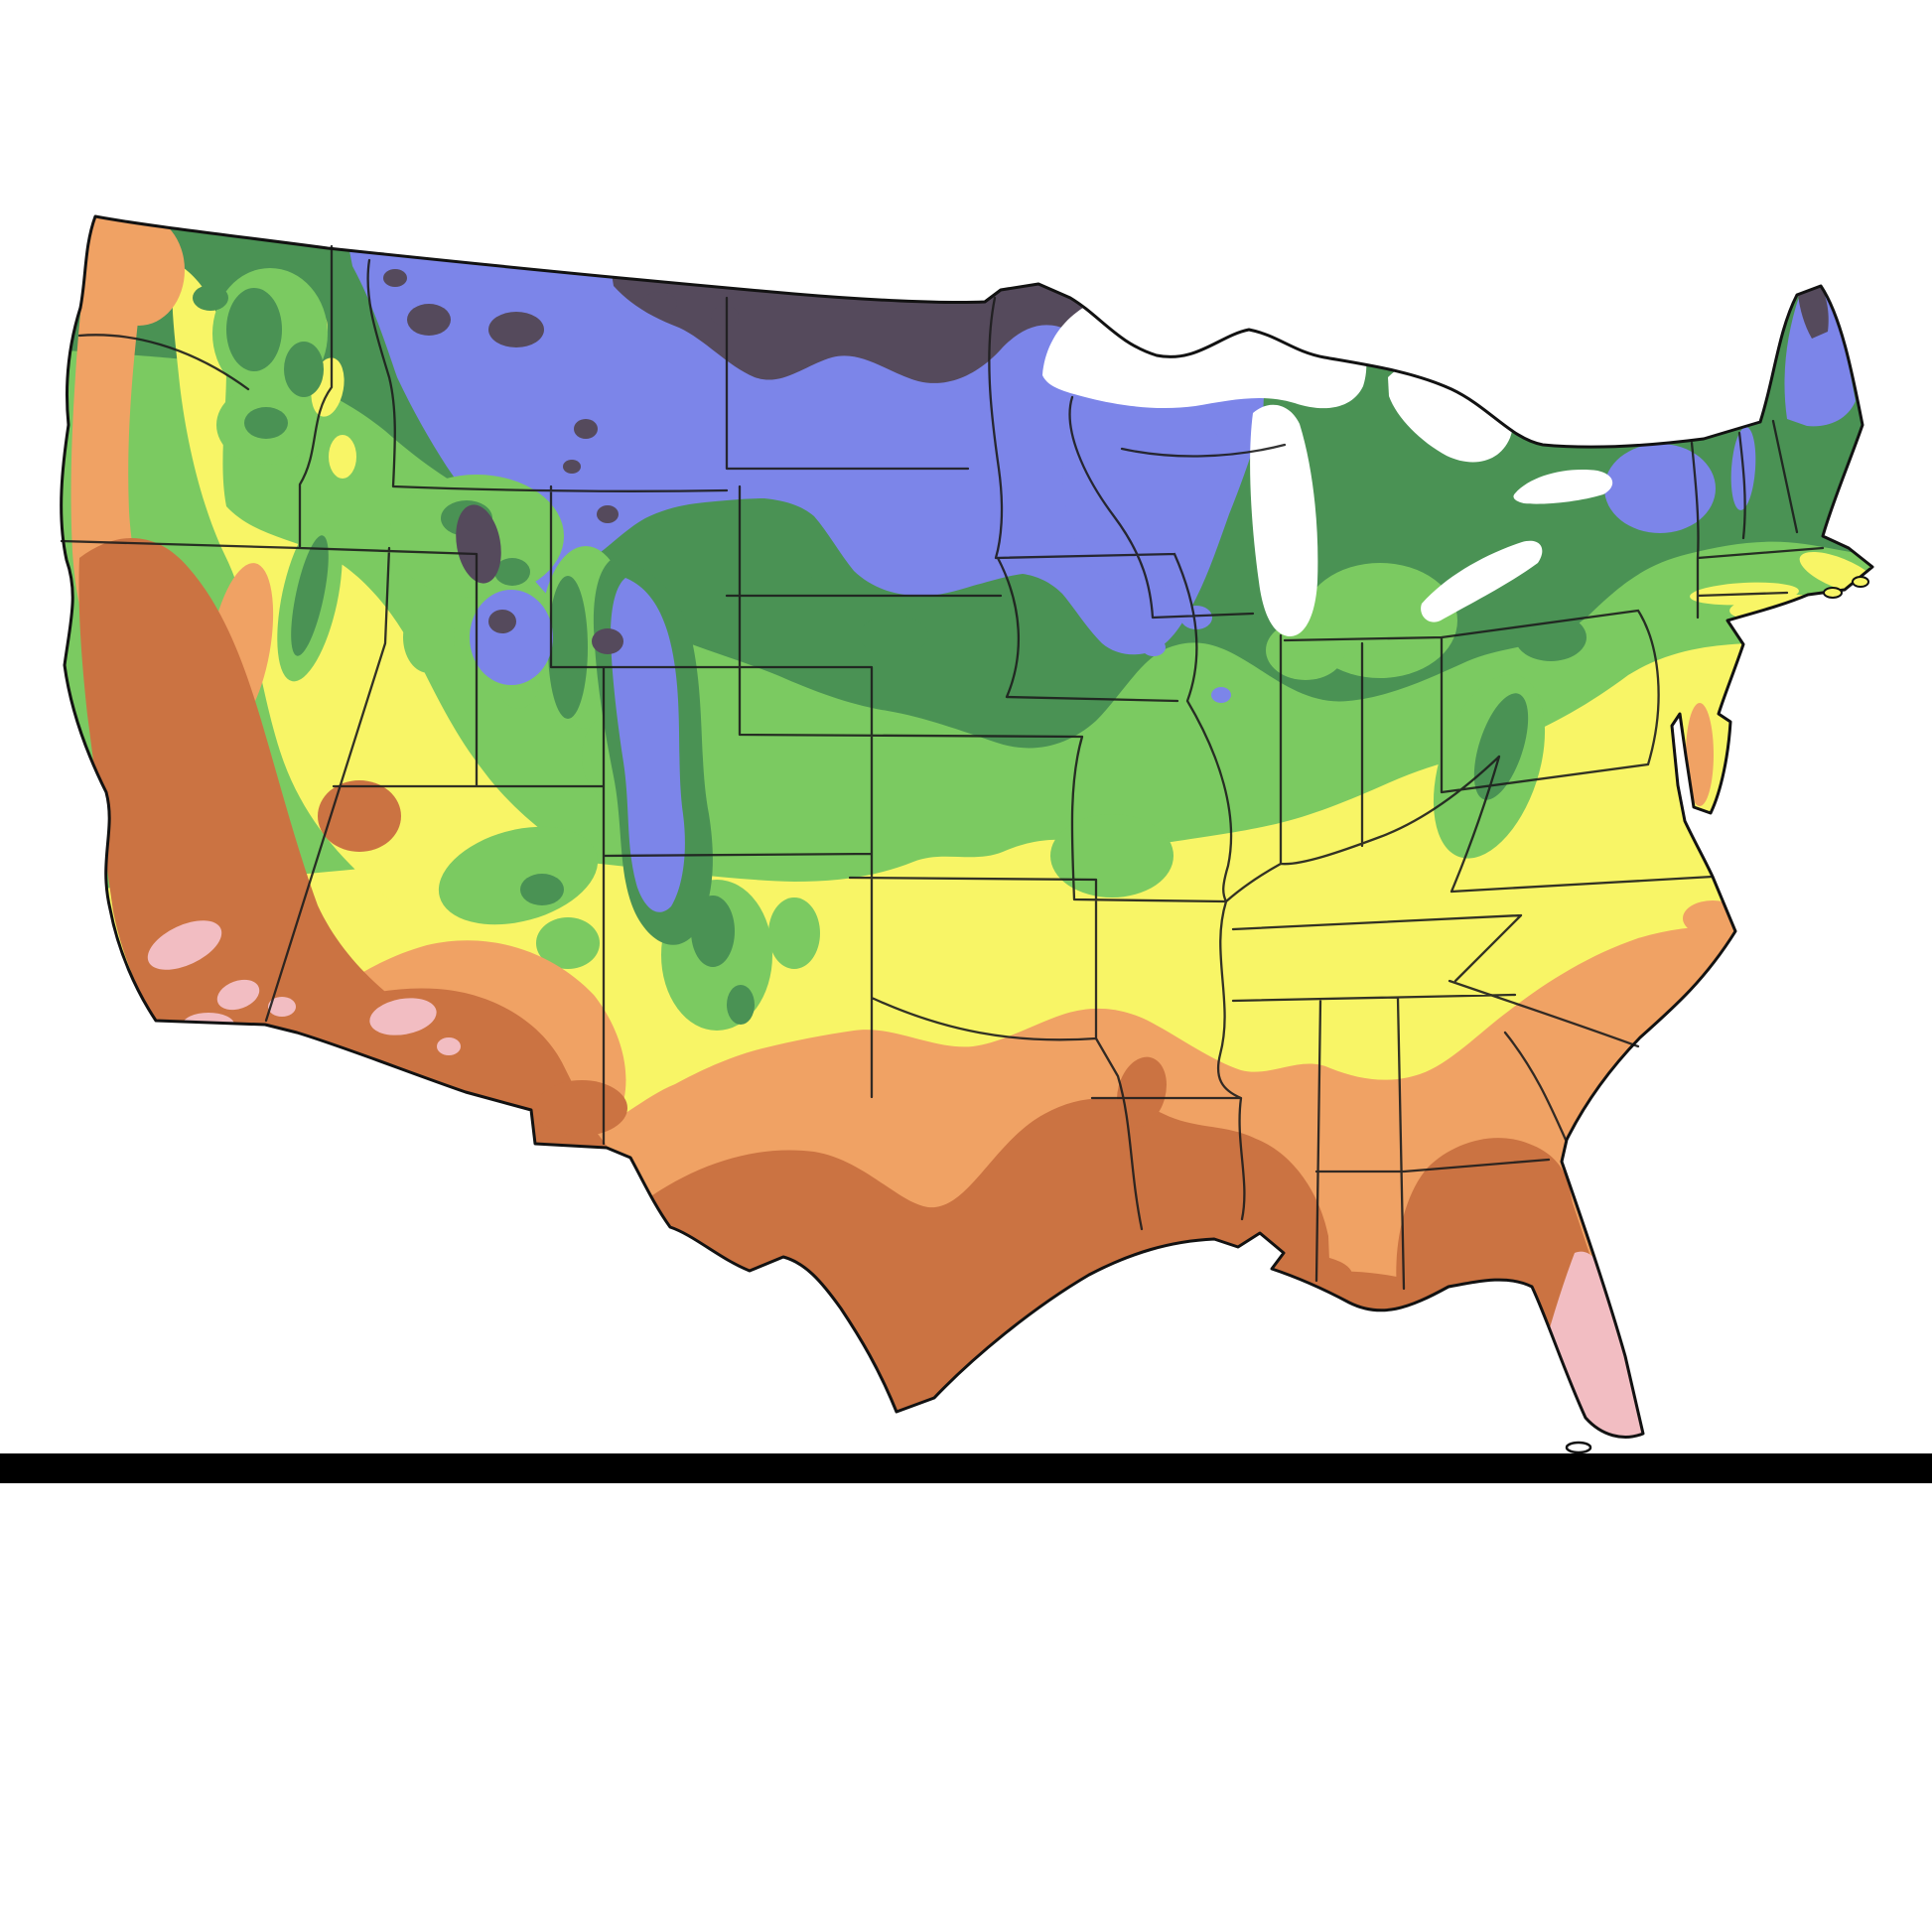 The height and width of the screenshot is (1932, 1932). What do you see at coordinates (1713, 918) in the screenshot?
I see `zone-8-norfolk` at bounding box center [1713, 918].